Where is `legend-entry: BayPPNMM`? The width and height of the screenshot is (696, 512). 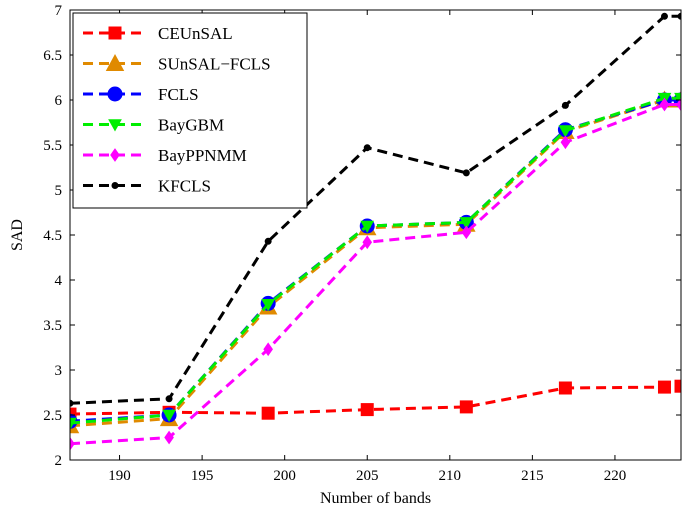 legend-entry: BayPPNMM is located at coordinates (165, 155).